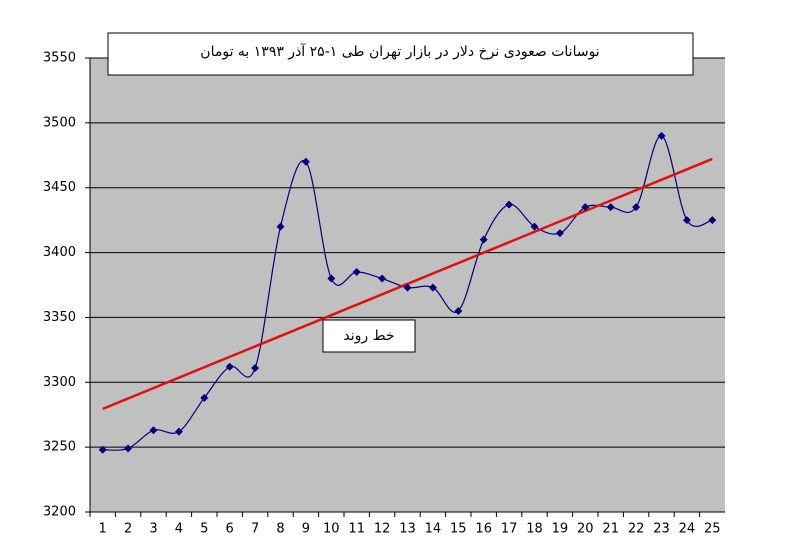 This screenshot has width=800, height=557. Describe the element at coordinates (128, 529) in the screenshot. I see `x-tick-label: 2` at that location.